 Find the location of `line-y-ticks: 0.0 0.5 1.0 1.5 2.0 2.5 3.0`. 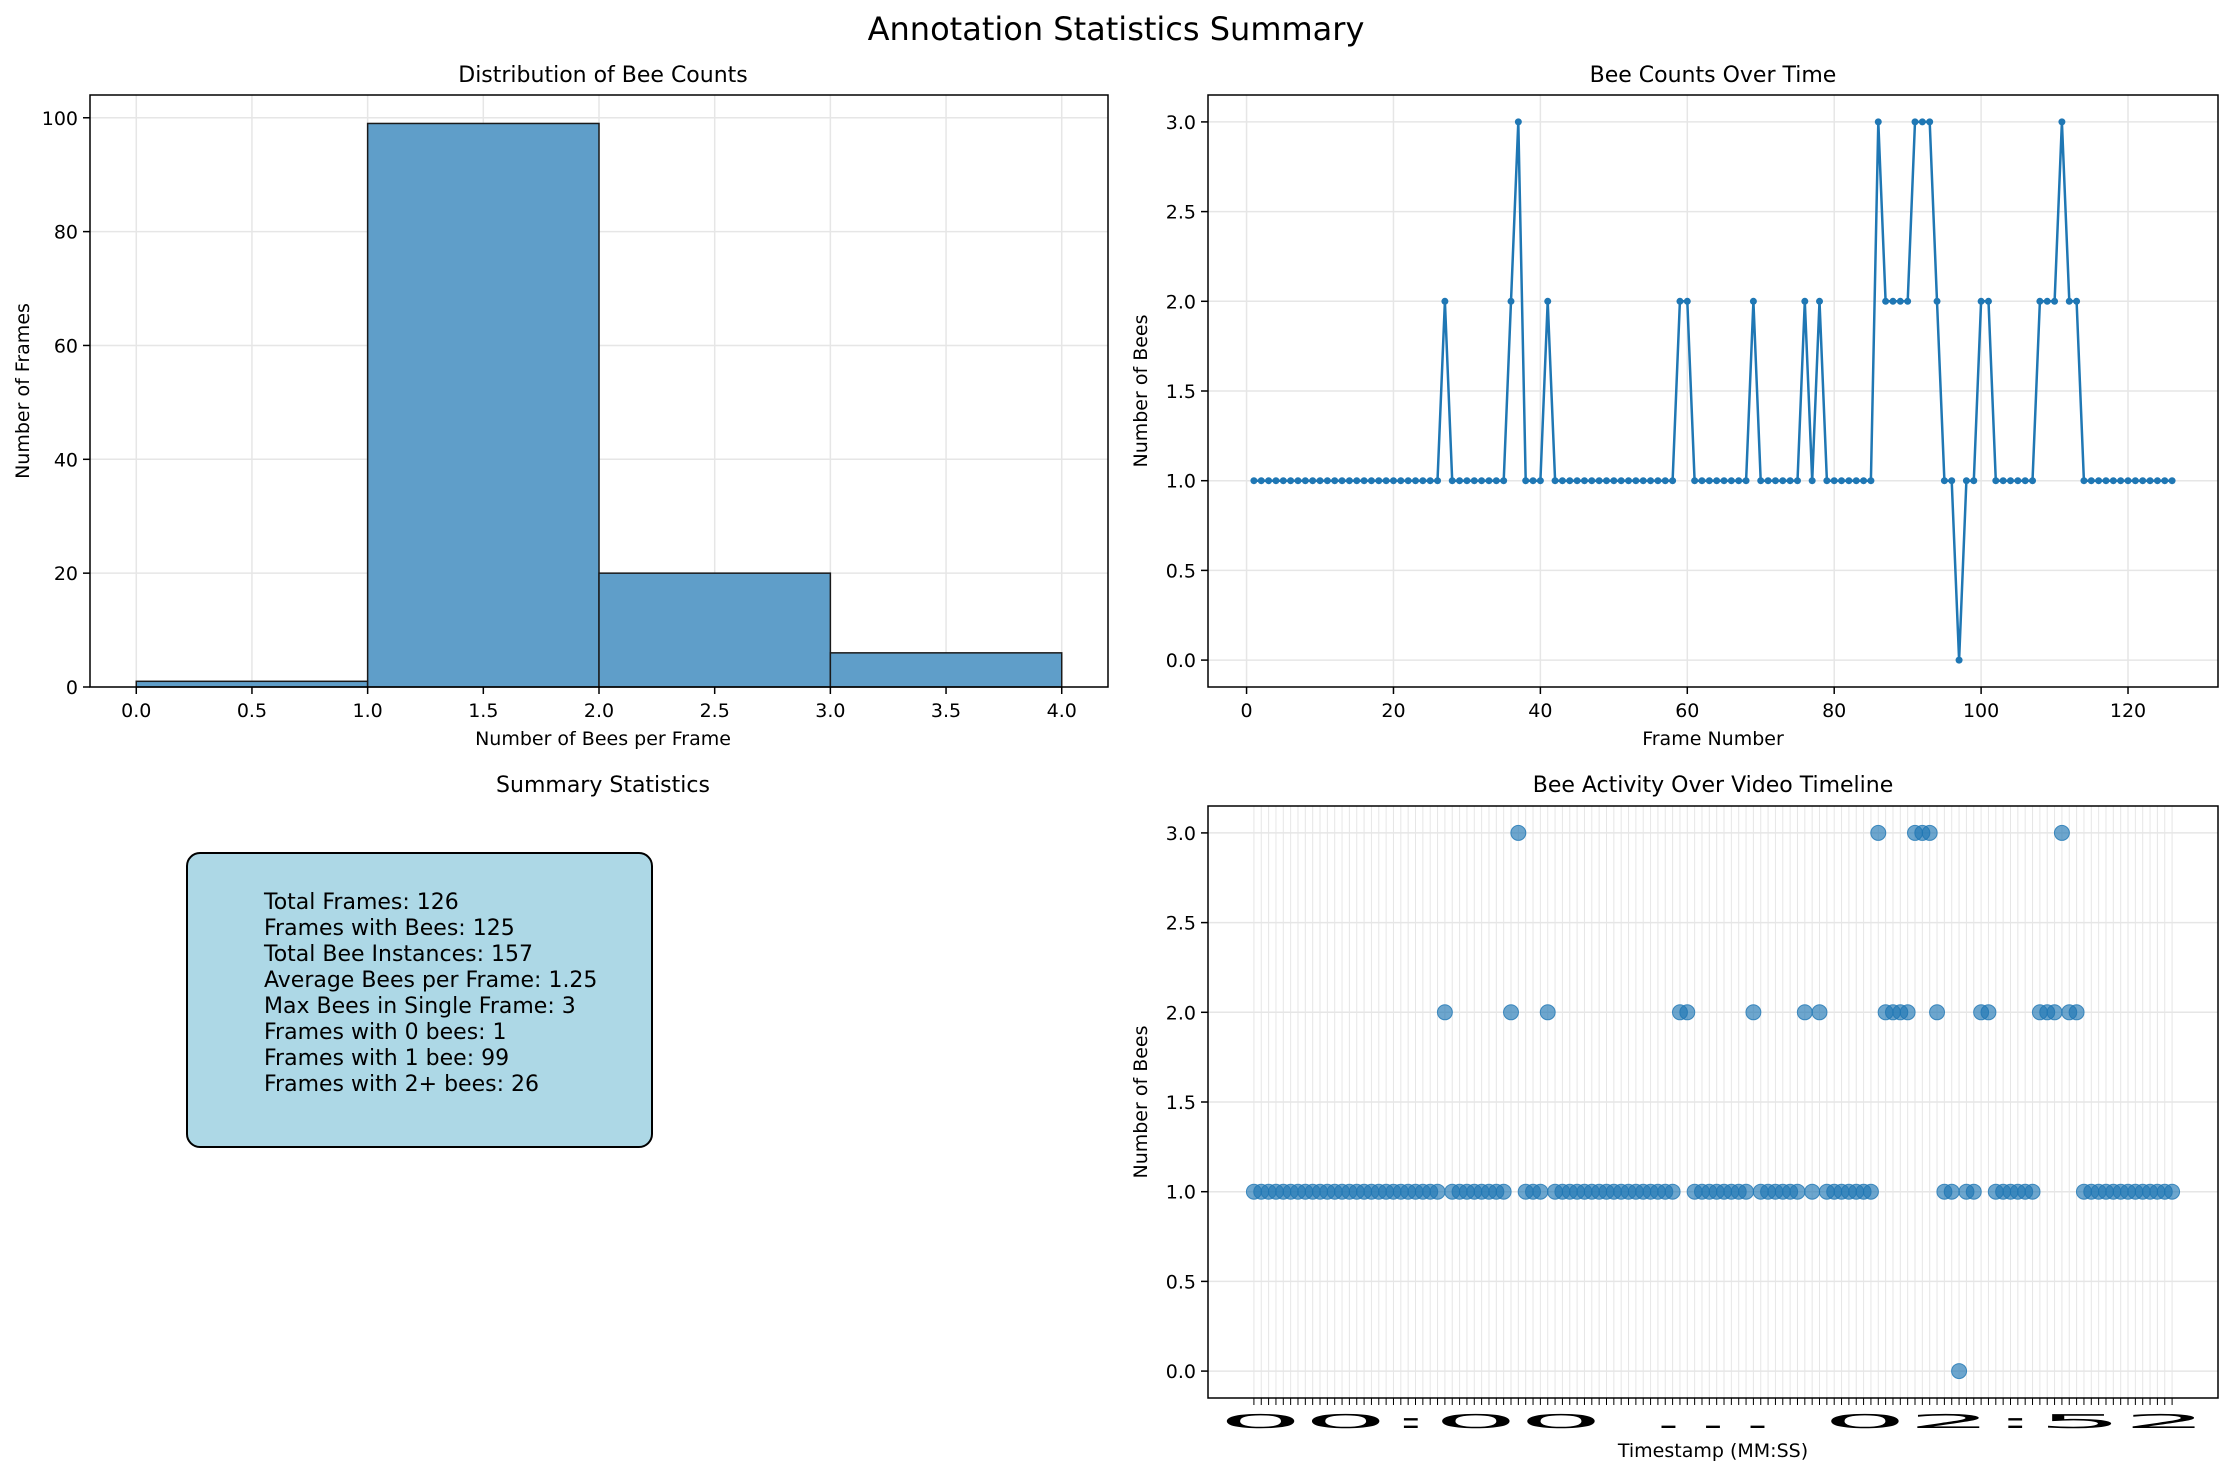

line-y-ticks: 0.0 0.5 1.0 1.5 2.0 2.5 3.0 is located at coordinates (1187, 392).